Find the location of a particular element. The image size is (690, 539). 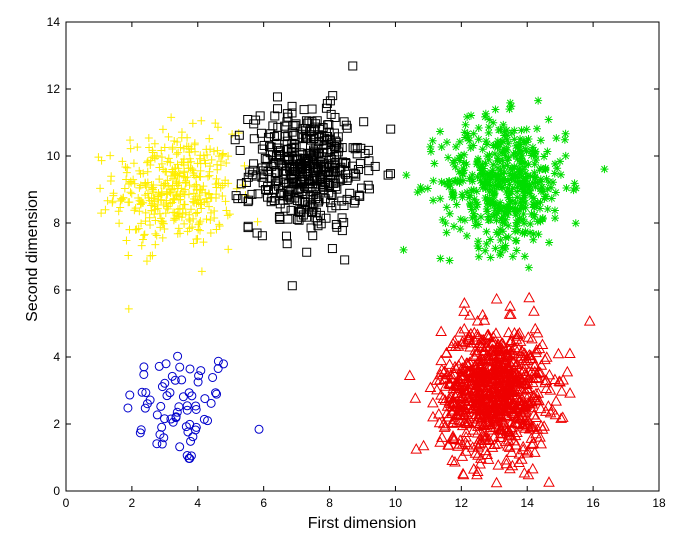

y-tick-label: 0 is located at coordinates (56, 491).